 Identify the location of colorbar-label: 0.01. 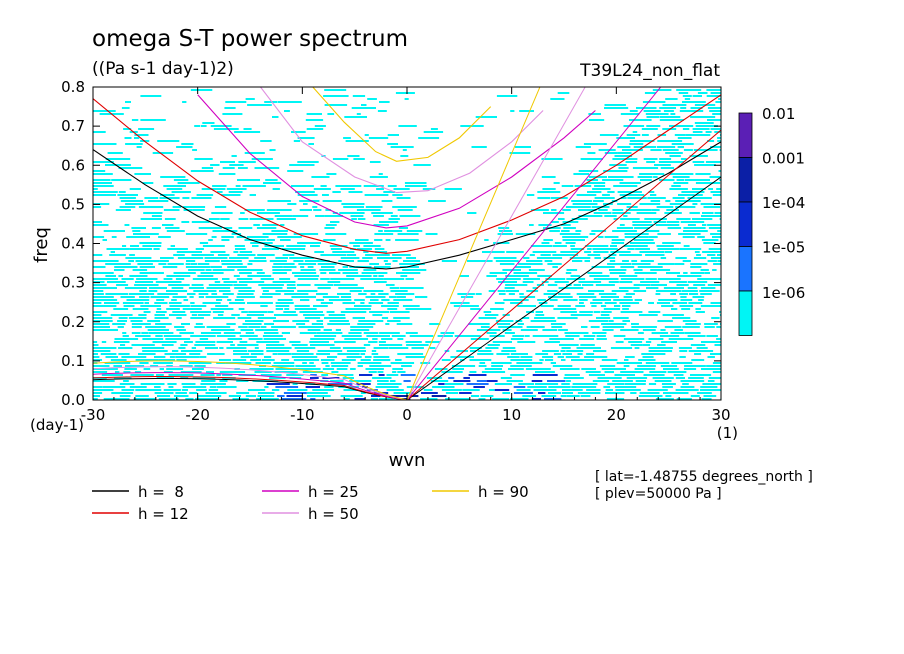
(778, 114).